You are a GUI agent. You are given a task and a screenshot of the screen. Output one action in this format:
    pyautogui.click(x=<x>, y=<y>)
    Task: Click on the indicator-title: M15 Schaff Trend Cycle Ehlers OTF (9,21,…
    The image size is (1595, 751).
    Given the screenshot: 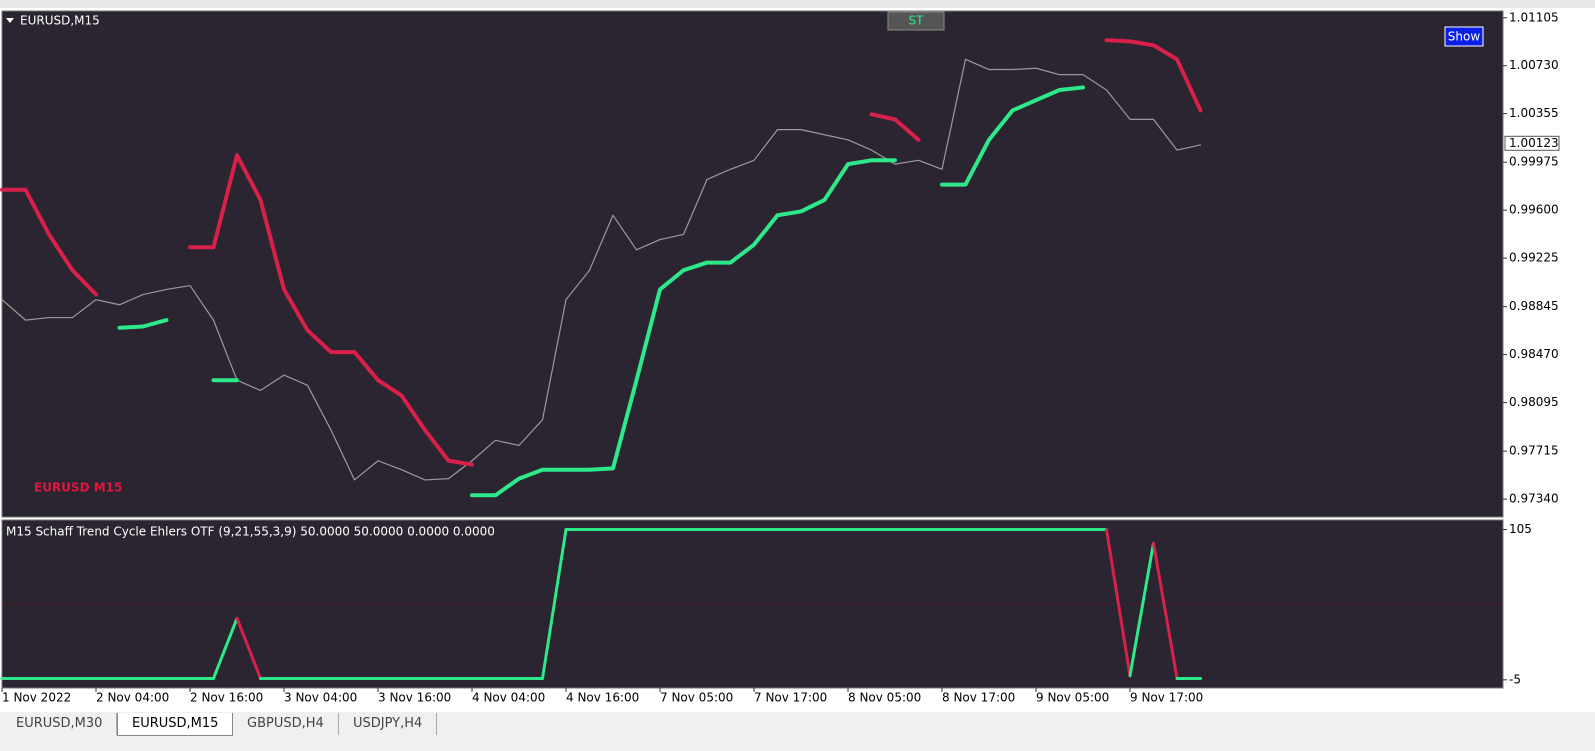 What is the action you would take?
    pyautogui.click(x=250, y=532)
    